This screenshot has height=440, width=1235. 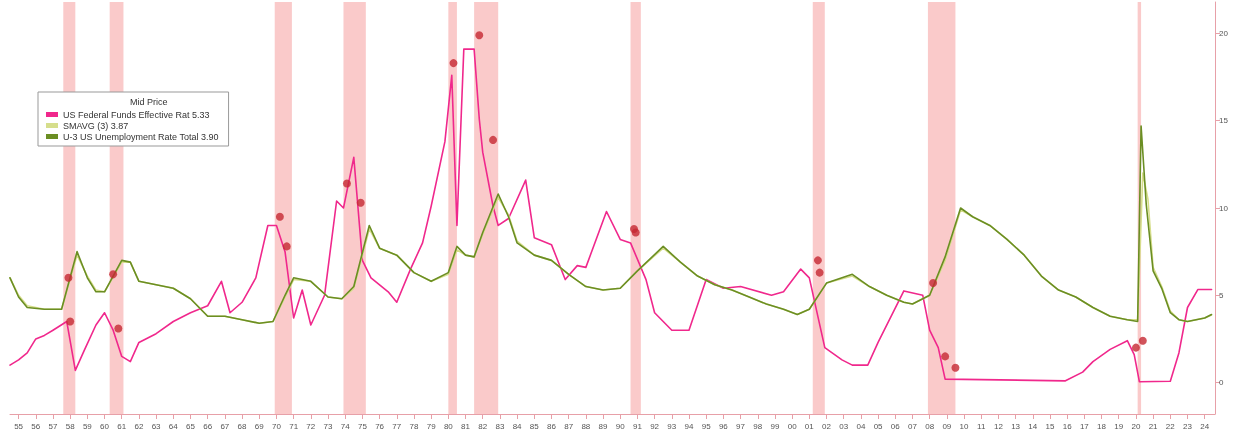 What do you see at coordinates (362, 426) in the screenshot?
I see `x-tick-label: 75` at bounding box center [362, 426].